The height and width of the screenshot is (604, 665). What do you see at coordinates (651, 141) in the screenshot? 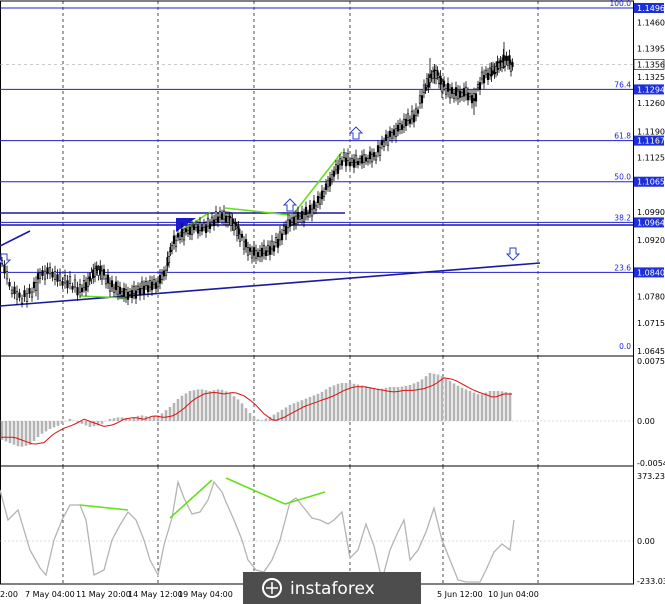
I see `price-label: 1.1167` at bounding box center [651, 141].